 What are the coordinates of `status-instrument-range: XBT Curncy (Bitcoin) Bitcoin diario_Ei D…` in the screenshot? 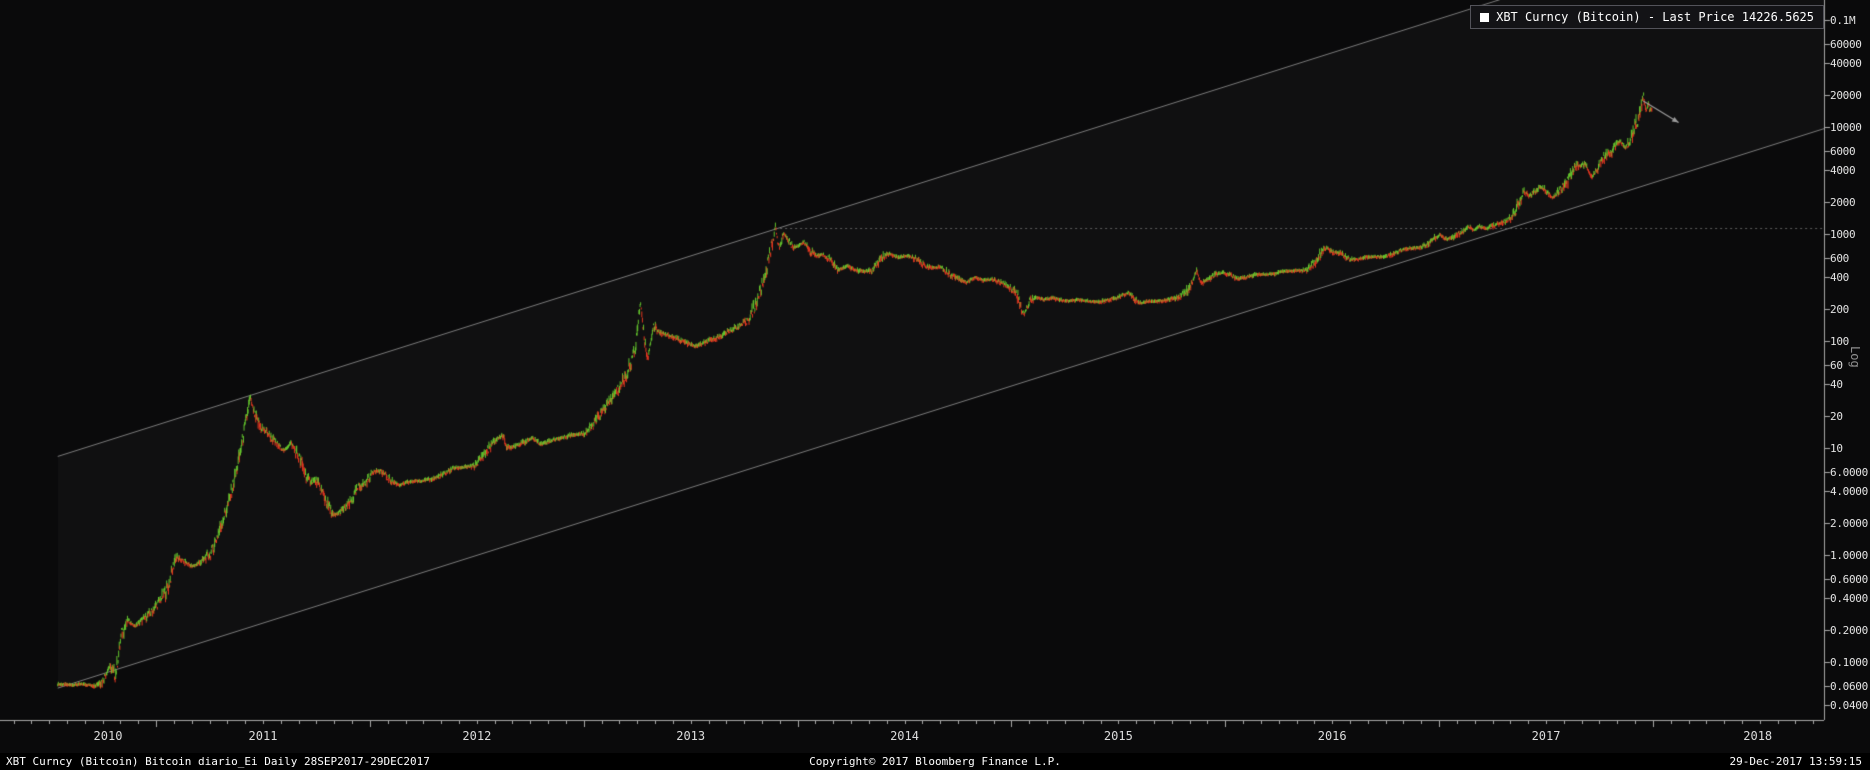 It's located at (218, 761).